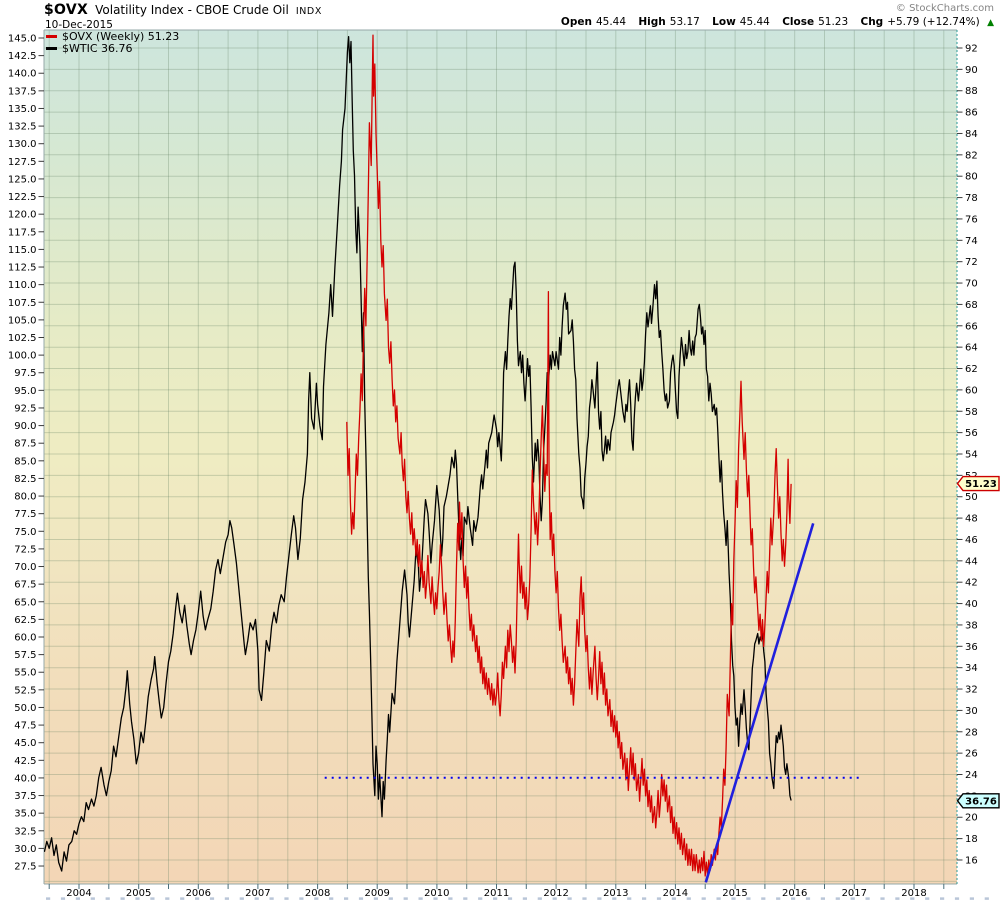  I want to click on svg-text: 2013, so click(615, 893).